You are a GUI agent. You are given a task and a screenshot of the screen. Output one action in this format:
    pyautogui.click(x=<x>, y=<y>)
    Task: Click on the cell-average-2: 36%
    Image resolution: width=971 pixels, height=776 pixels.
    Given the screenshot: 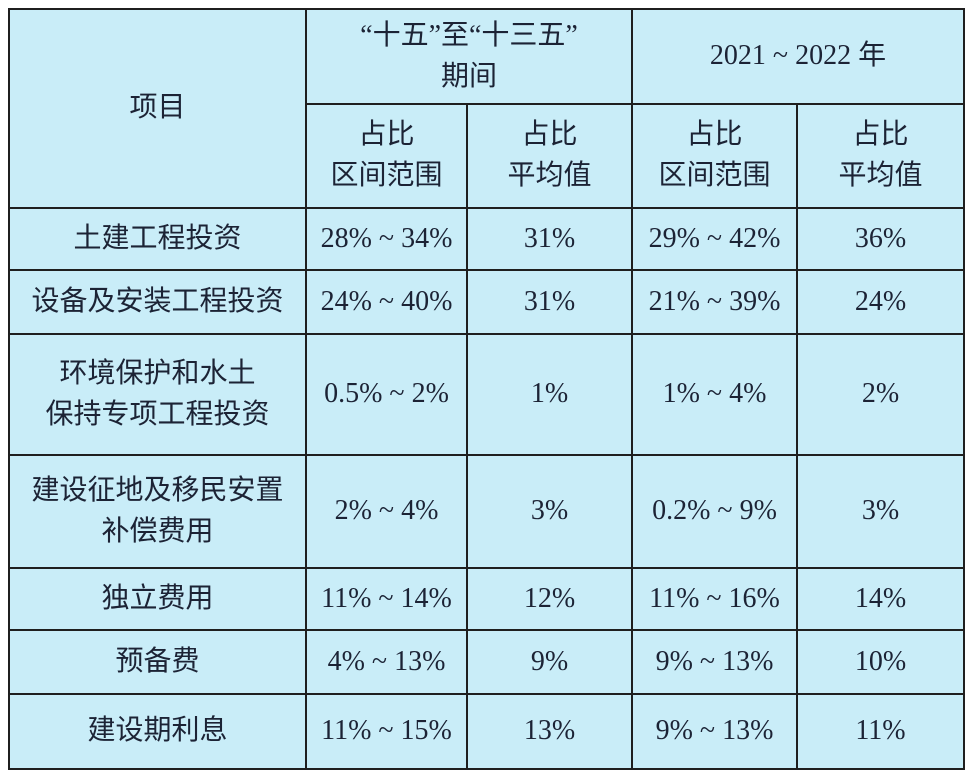 What is the action you would take?
    pyautogui.click(x=880, y=239)
    